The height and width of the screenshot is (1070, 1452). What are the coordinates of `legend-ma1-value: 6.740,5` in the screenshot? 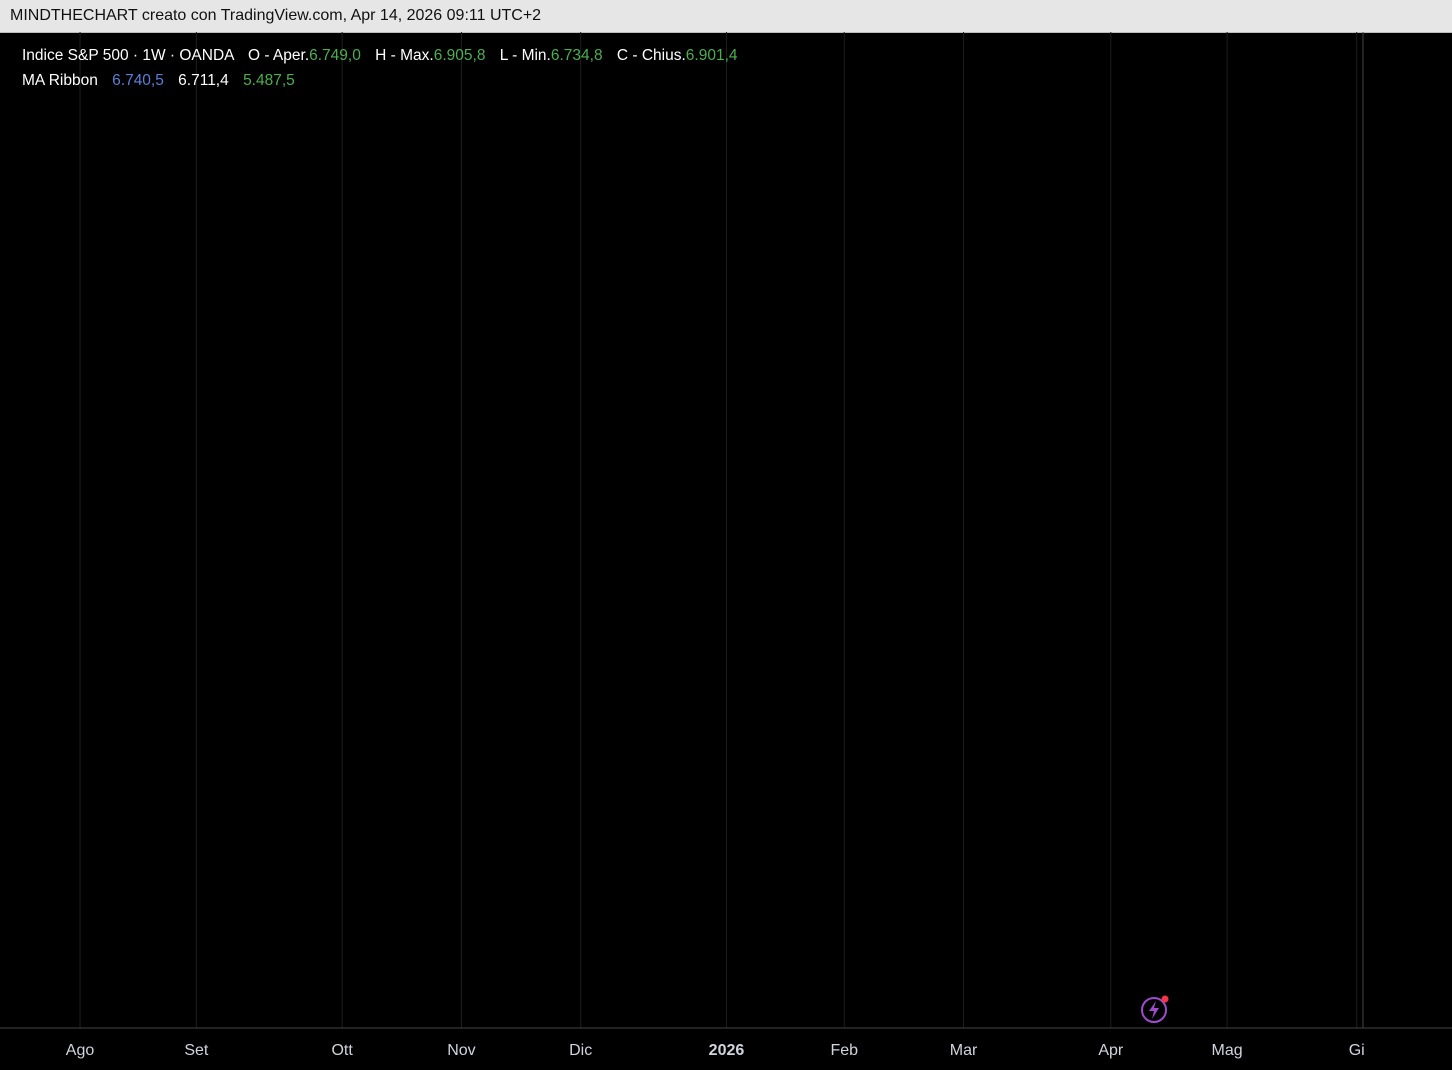 It's located at (138, 80).